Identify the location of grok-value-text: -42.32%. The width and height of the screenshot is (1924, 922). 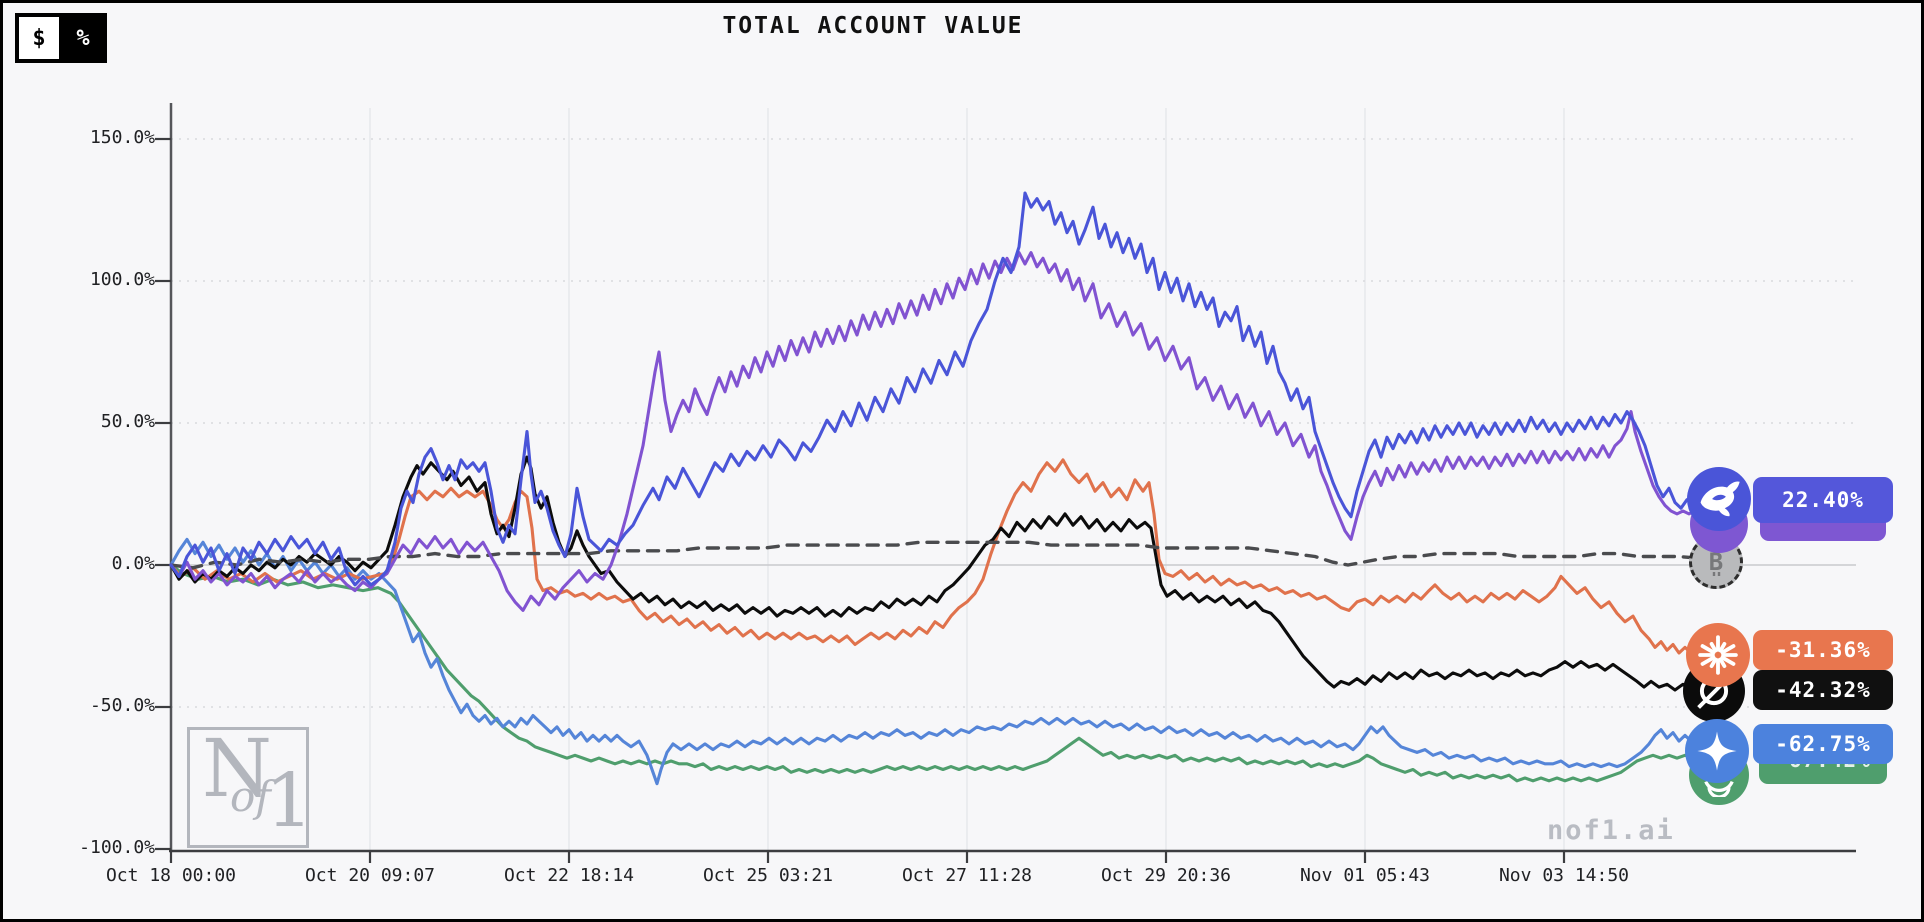
(1823, 690).